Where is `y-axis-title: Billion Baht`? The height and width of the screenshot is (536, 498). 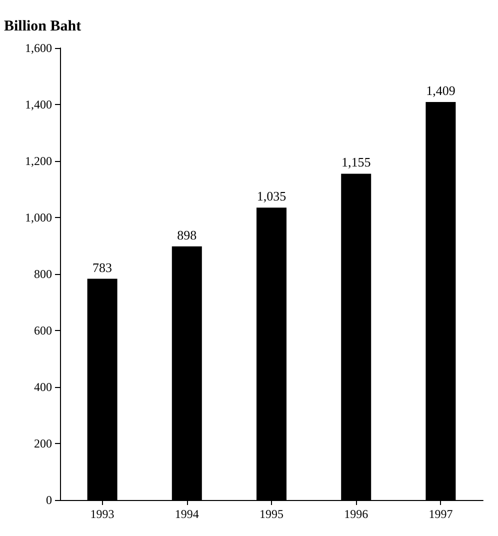 y-axis-title: Billion Baht is located at coordinates (43, 26).